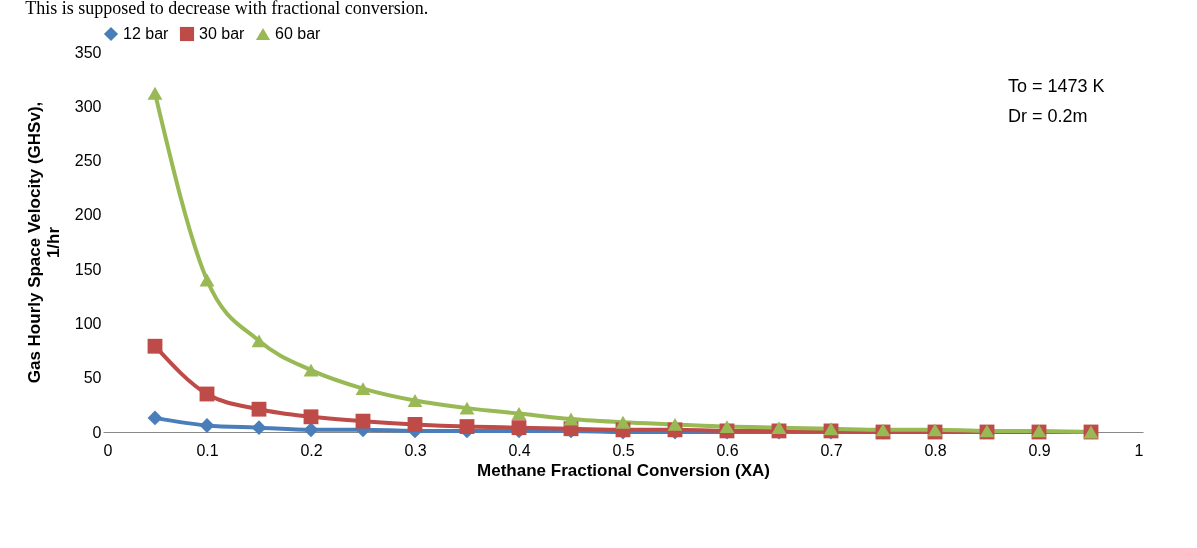 The image size is (1197, 548). I want to click on x-tick-label: 1, so click(1139, 450).